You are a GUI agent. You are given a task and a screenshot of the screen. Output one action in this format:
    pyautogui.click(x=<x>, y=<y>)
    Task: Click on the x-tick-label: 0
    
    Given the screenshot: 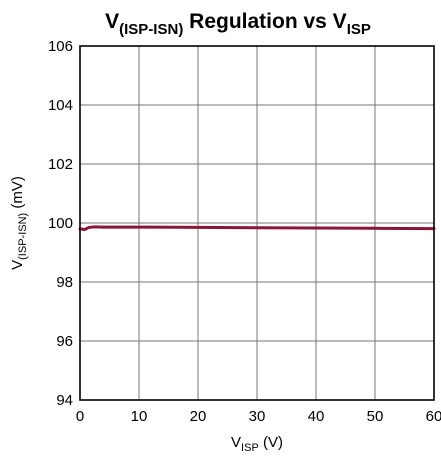 What is the action you would take?
    pyautogui.click(x=80, y=416)
    